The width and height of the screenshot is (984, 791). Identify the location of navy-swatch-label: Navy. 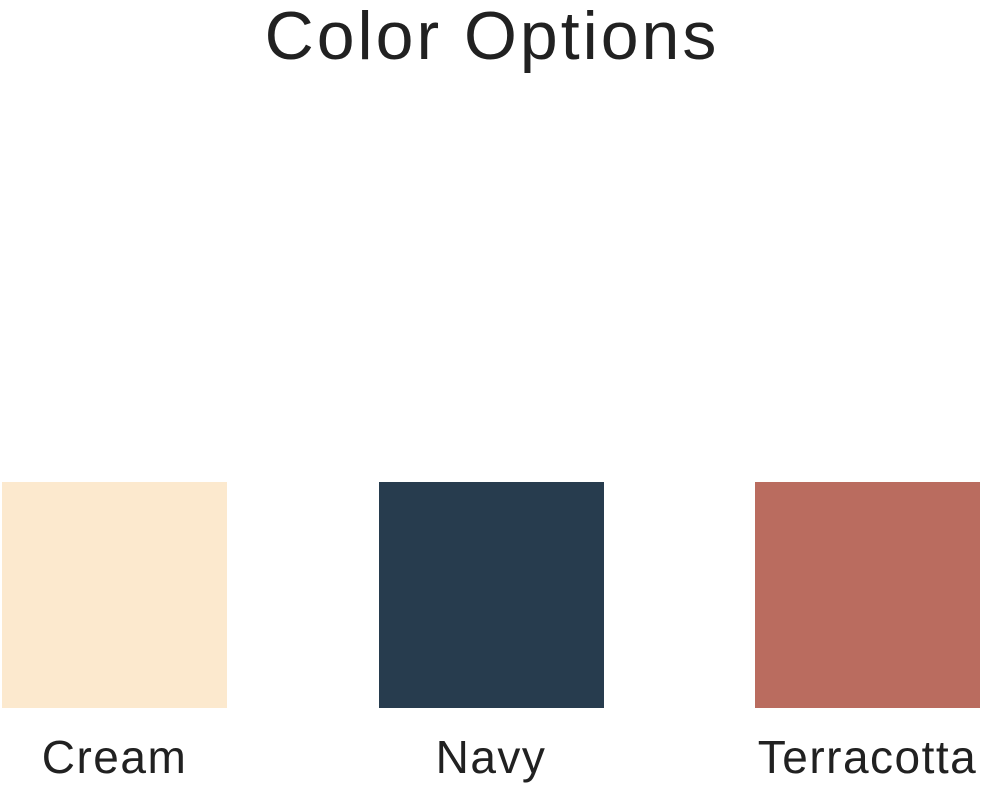
(491, 757).